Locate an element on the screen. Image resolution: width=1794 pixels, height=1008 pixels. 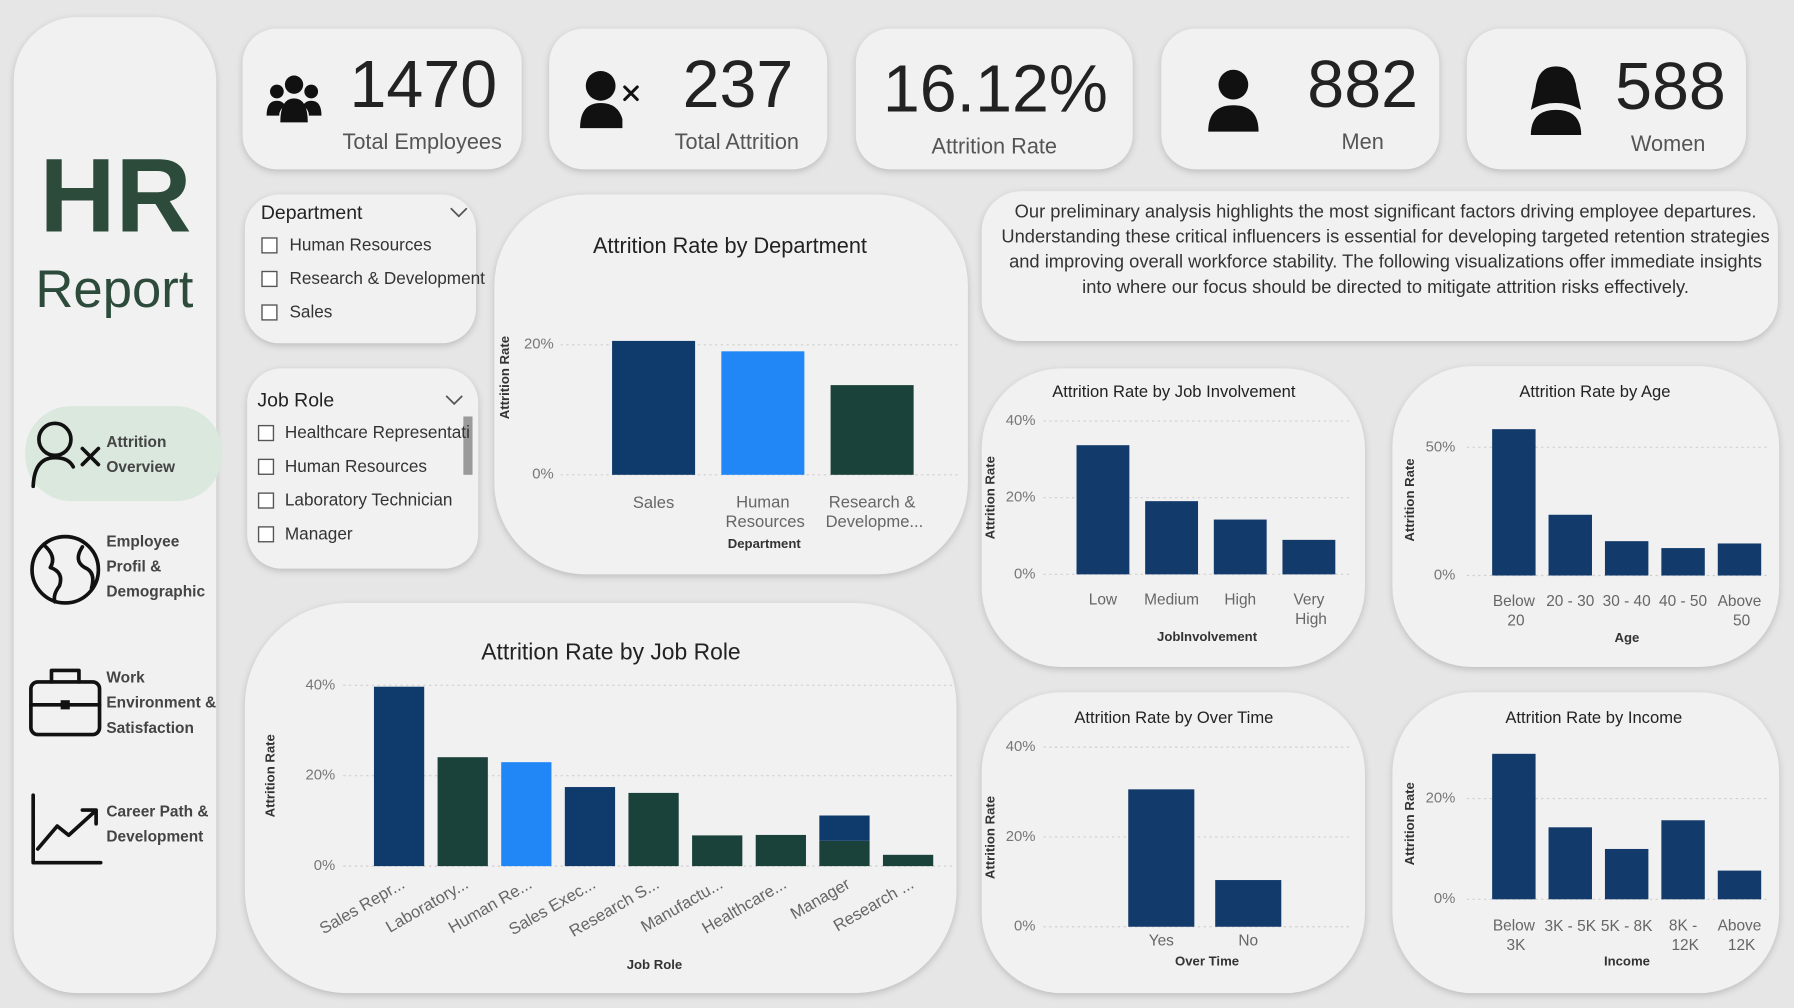
nav-item: Demographic is located at coordinates (155, 592).